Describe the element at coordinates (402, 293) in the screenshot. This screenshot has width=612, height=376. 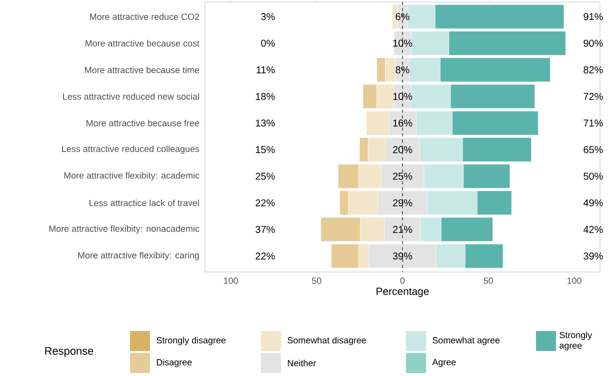
I see `x-axis-title: Percentage` at that location.